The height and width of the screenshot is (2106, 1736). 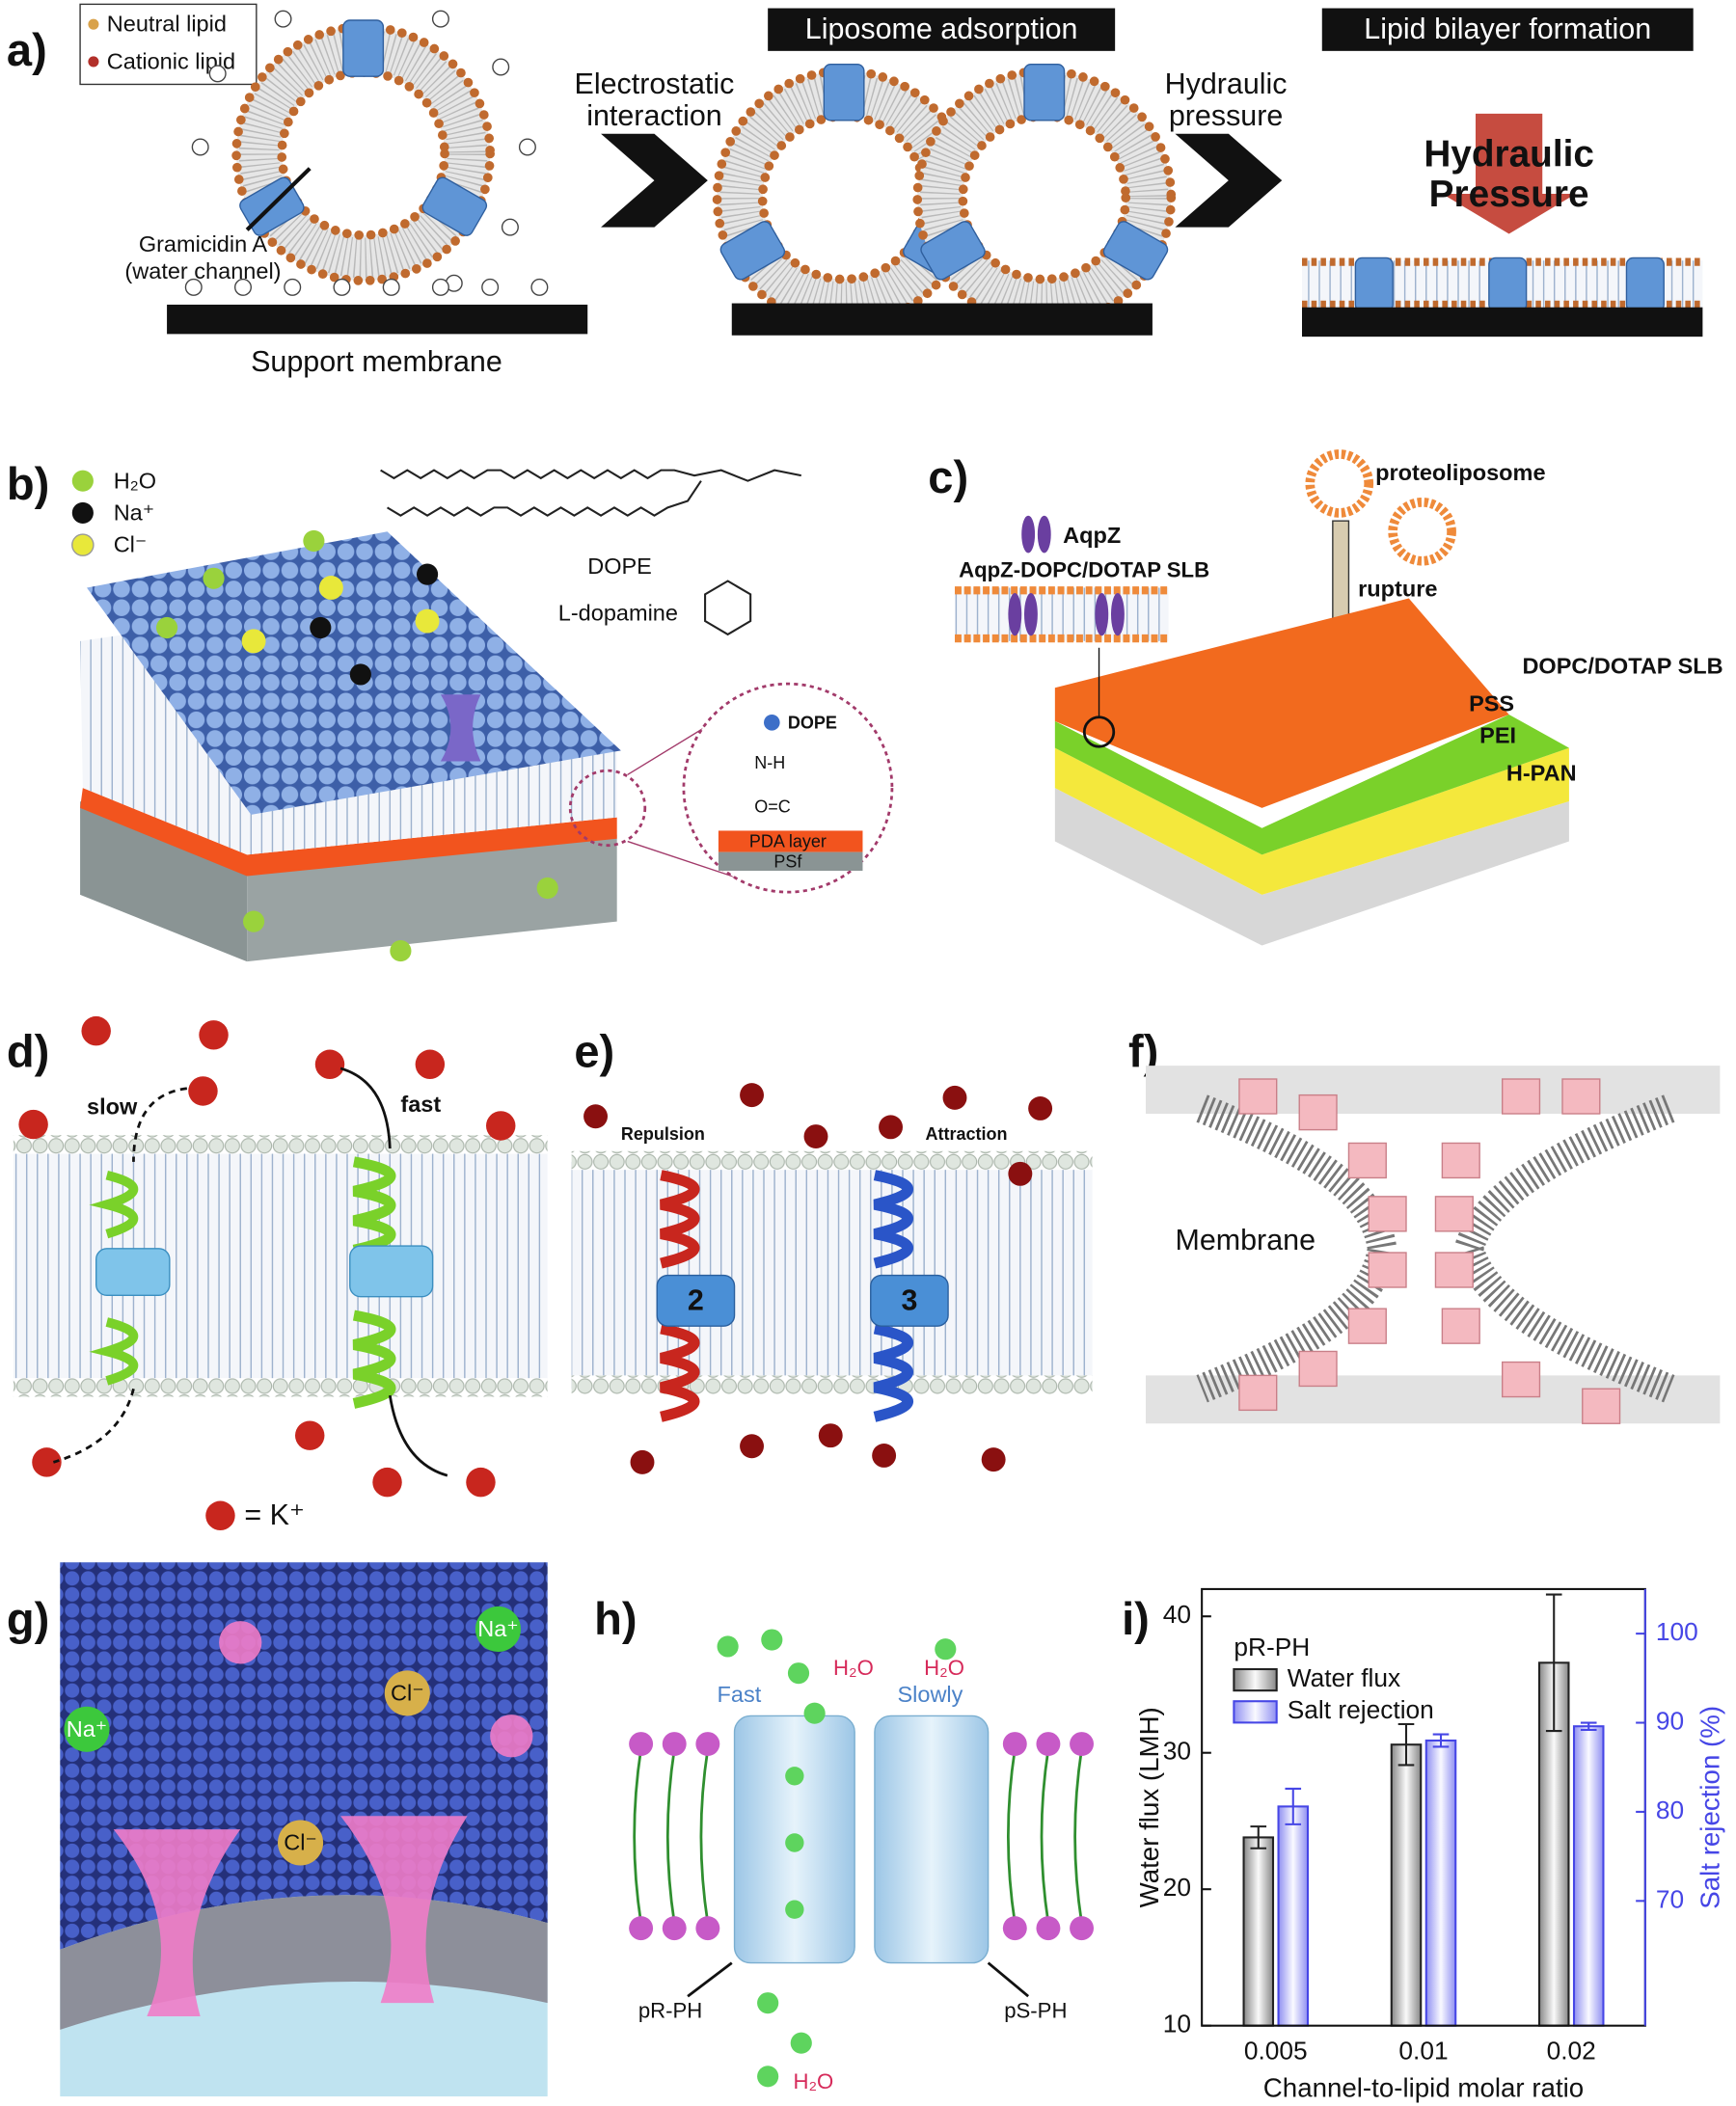 I want to click on annotation: interaction, so click(x=654, y=115).